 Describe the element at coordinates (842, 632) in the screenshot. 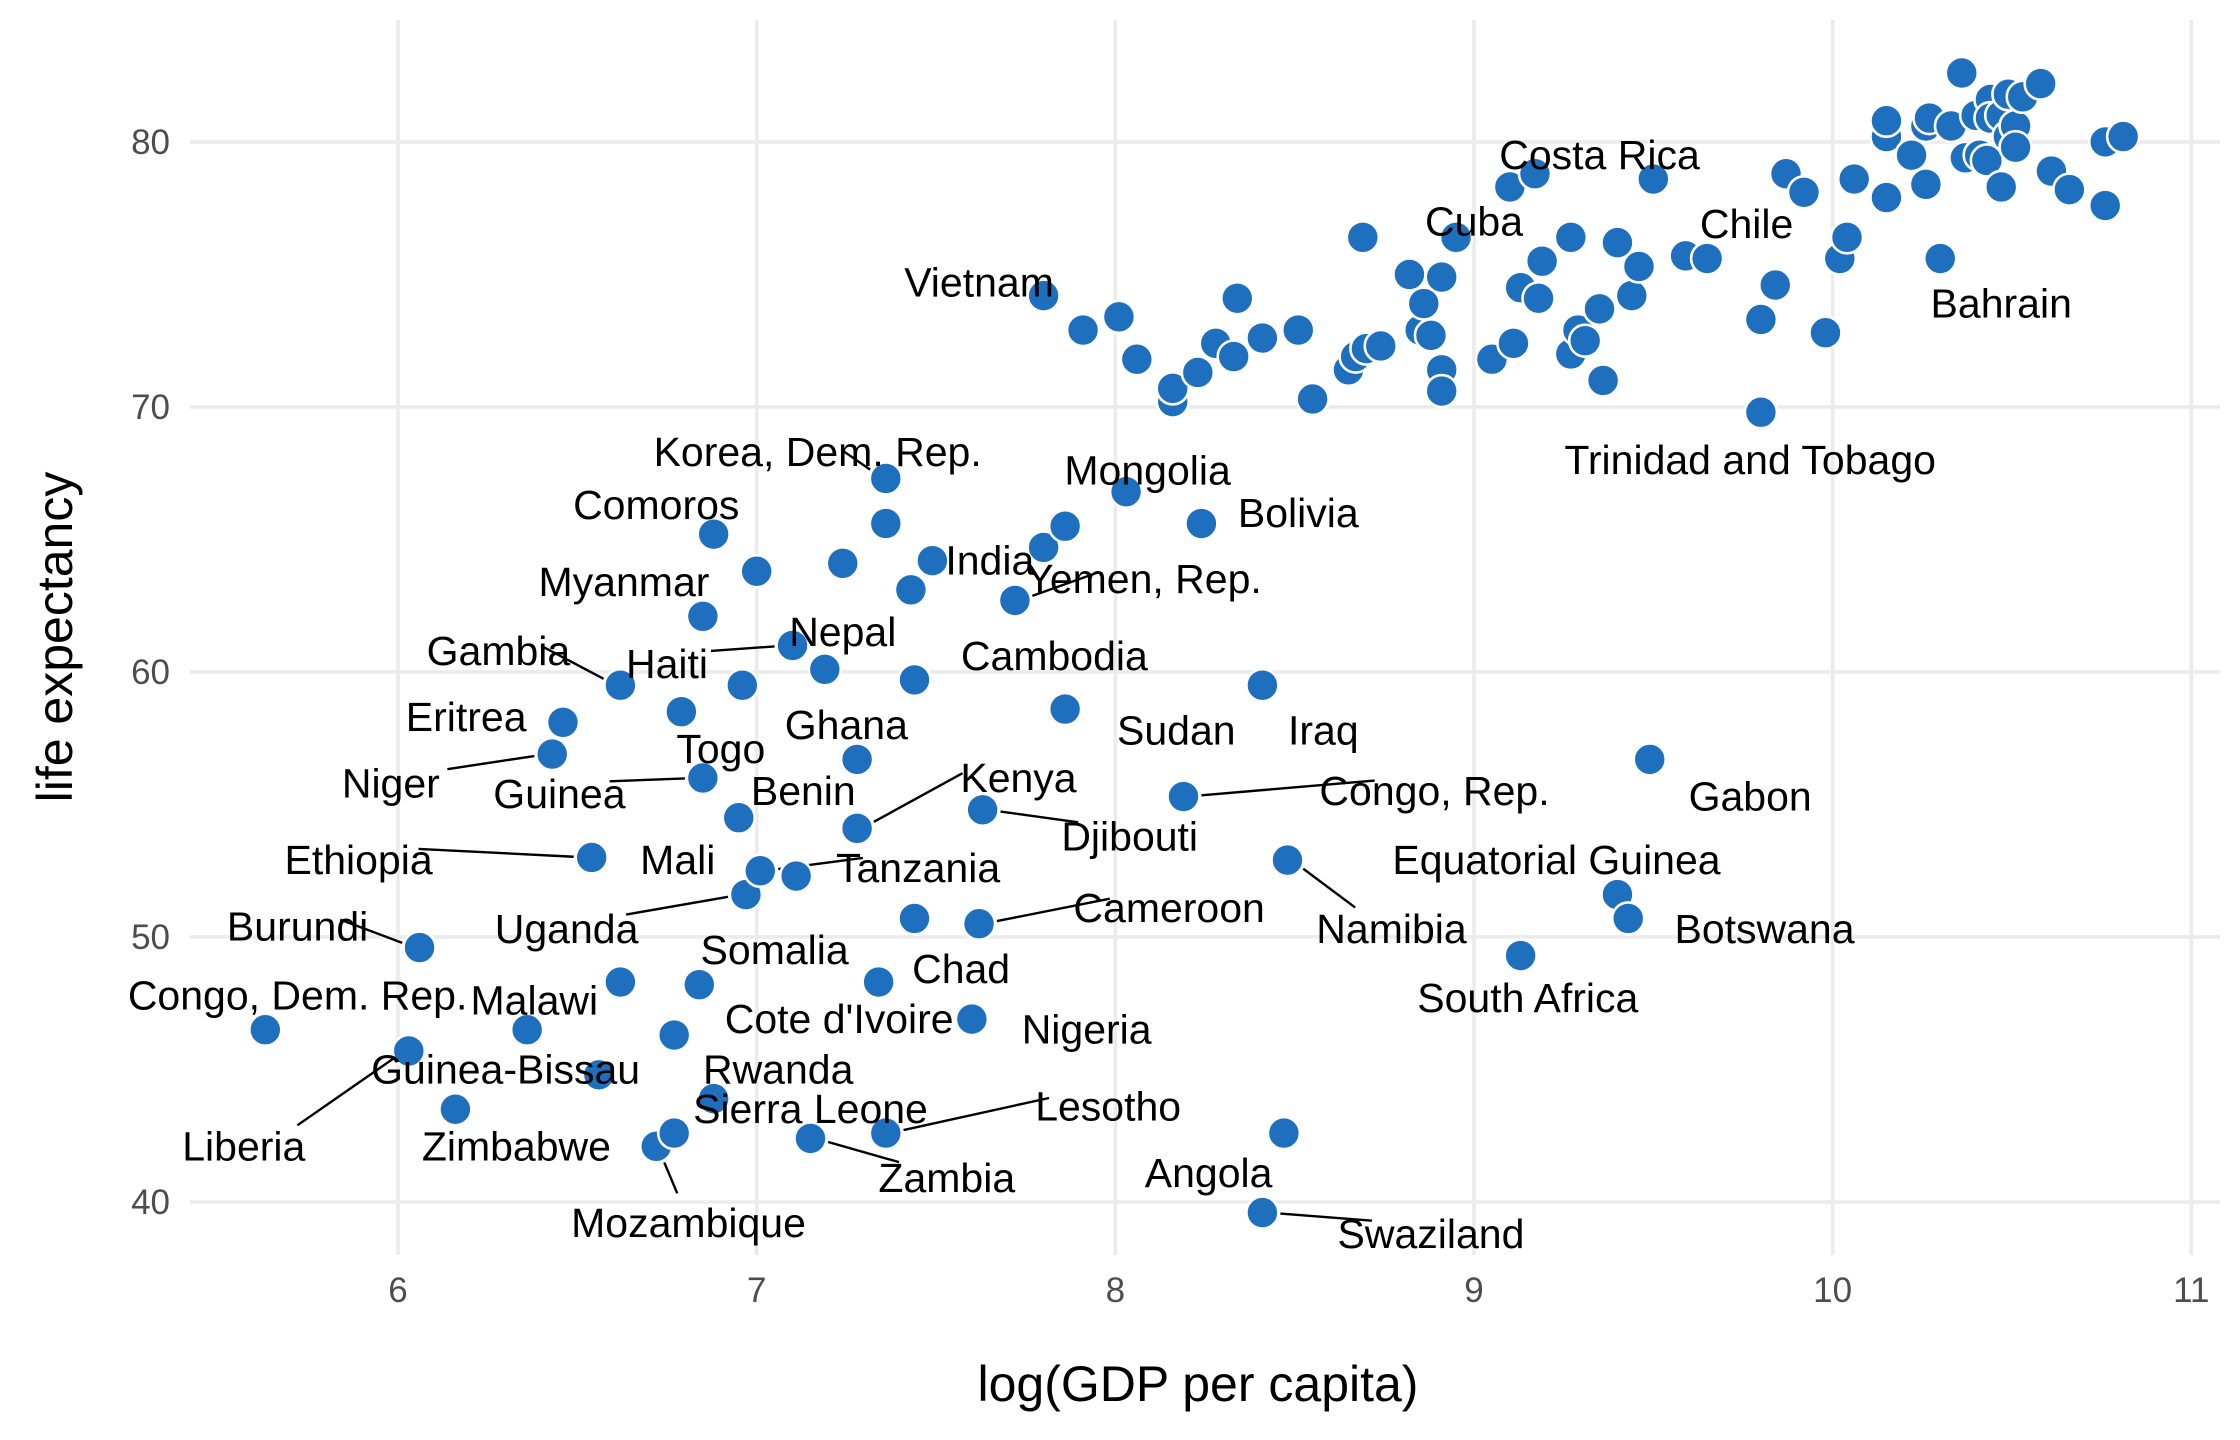

I see `point-label: Nepal` at that location.